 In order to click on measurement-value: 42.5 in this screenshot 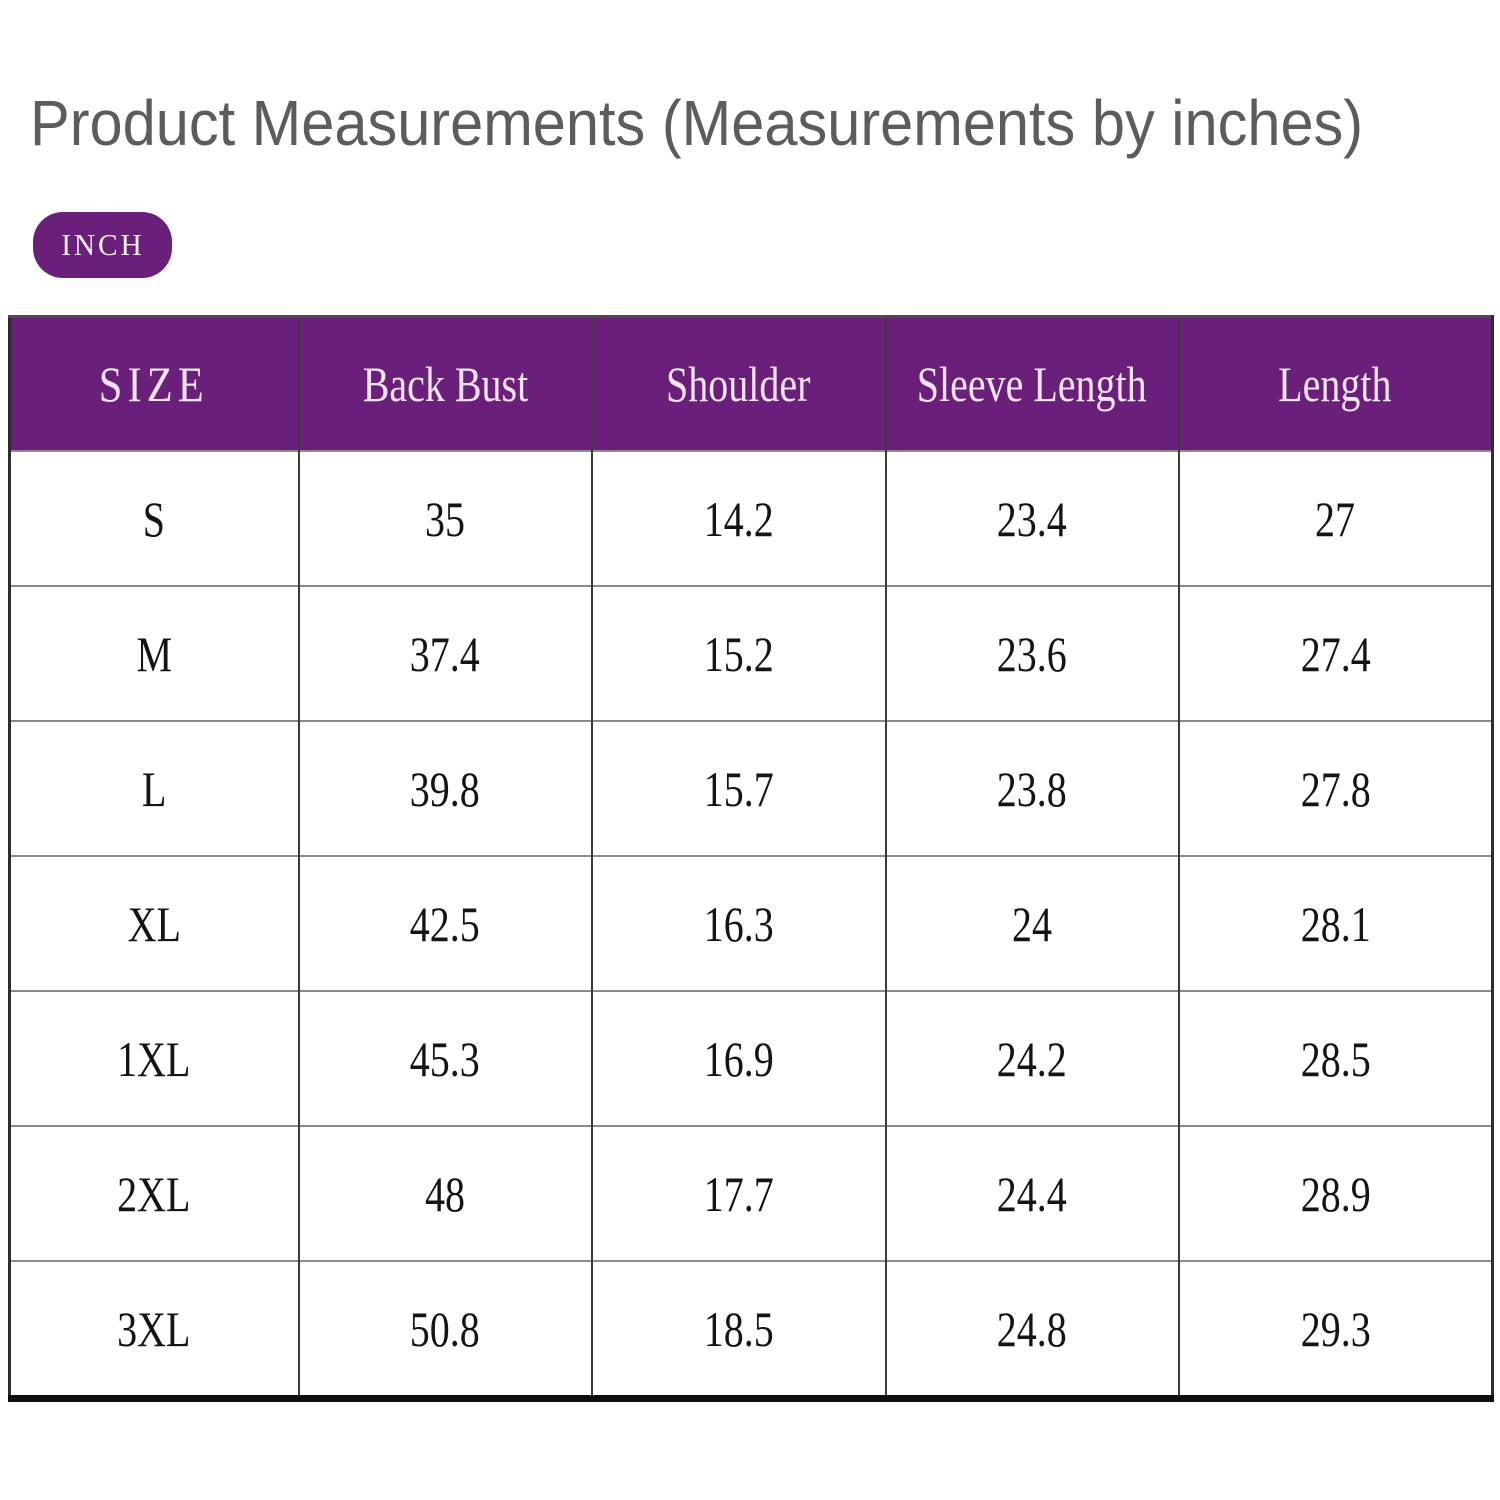, I will do `click(445, 923)`.